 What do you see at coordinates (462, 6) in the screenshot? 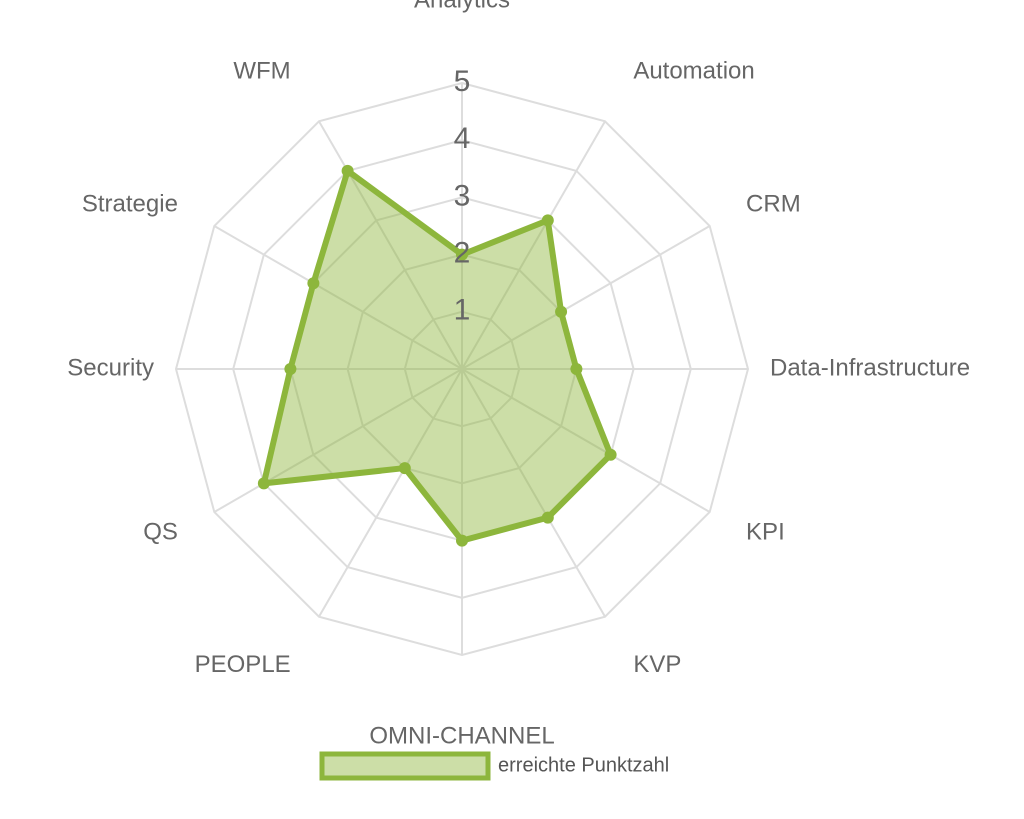
I see `category-label: Analytics` at bounding box center [462, 6].